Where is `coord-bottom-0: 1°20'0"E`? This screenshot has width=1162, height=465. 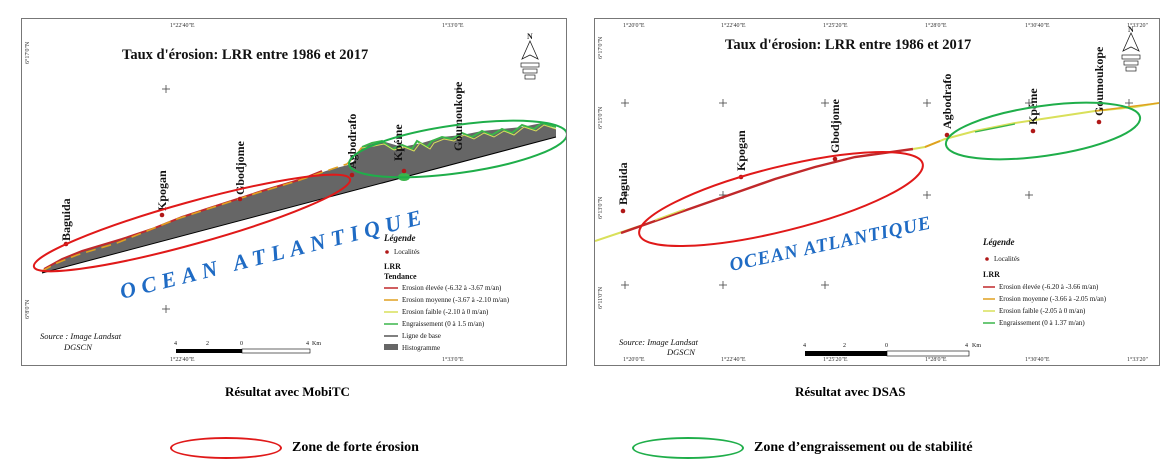
coord-bottom-0: 1°20'0"E is located at coordinates (634, 359).